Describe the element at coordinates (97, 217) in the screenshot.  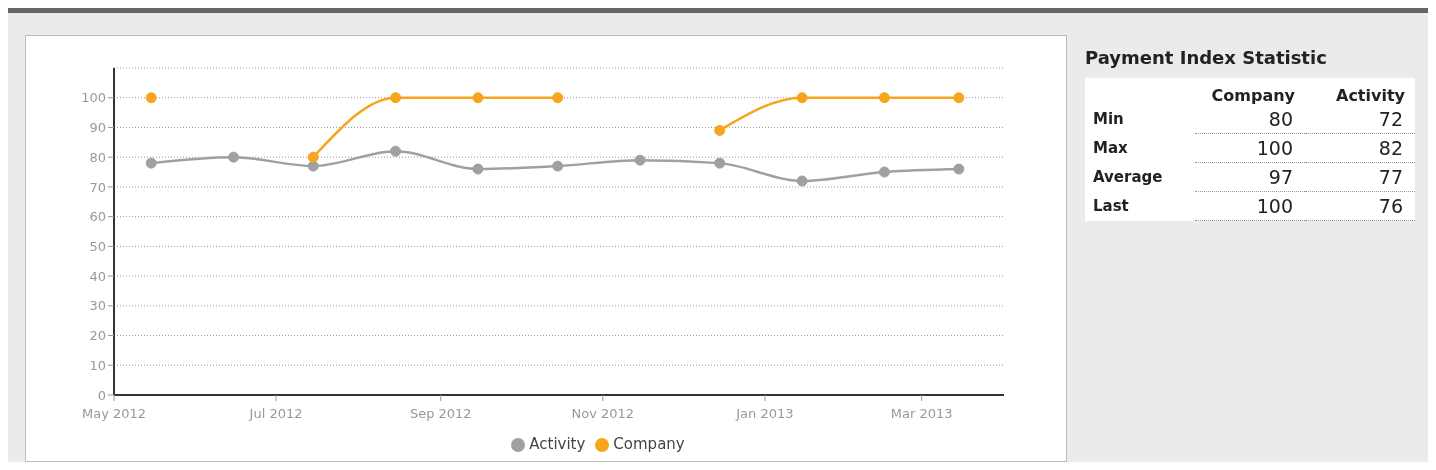
I see `y-tick-label: 60` at that location.